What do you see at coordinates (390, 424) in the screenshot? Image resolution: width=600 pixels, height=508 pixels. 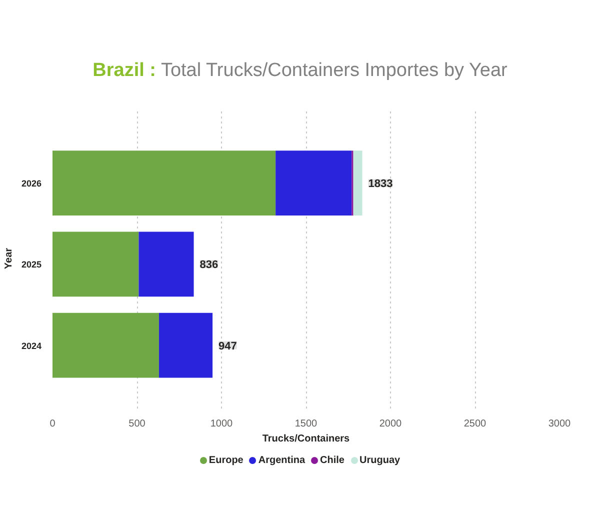 I see `x-tick-label: 2000` at bounding box center [390, 424].